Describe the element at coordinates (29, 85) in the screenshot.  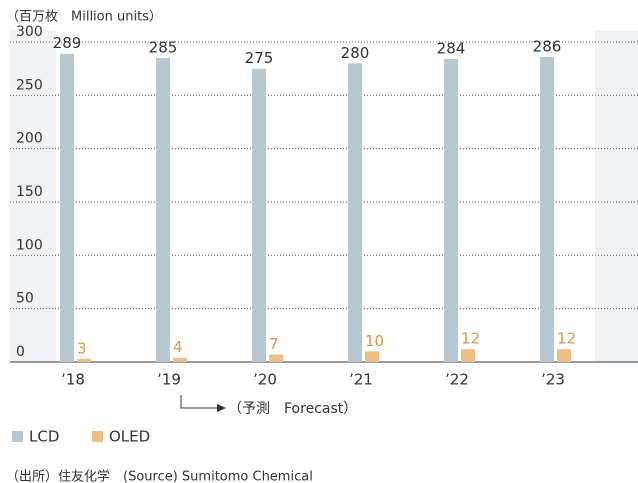
I see `y-tick-label: 250` at that location.